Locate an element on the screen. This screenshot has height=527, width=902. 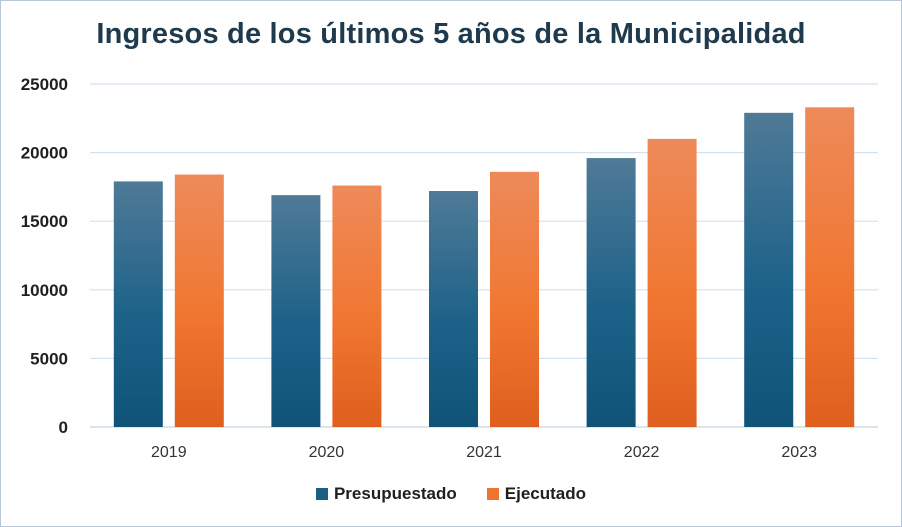
y-tick-label: 10000 is located at coordinates (44, 290).